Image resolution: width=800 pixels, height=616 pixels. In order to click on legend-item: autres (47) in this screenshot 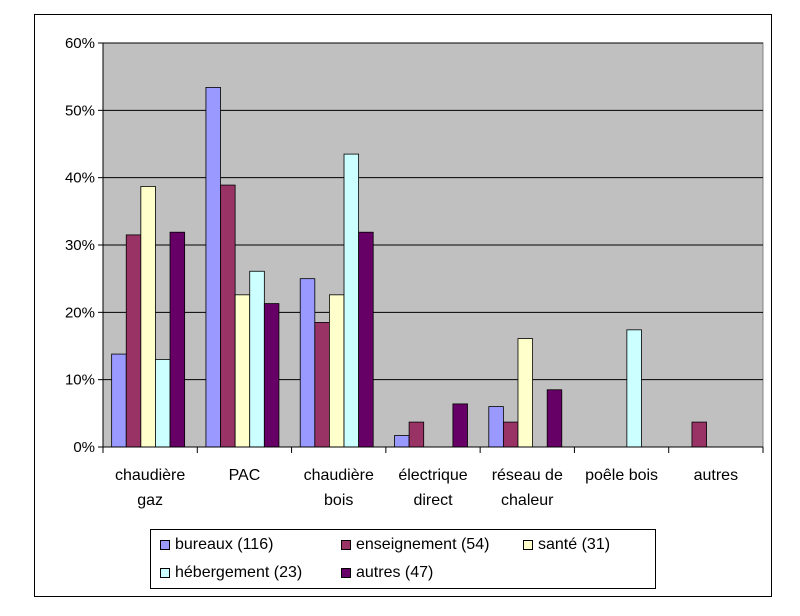, I will do `click(387, 573)`.